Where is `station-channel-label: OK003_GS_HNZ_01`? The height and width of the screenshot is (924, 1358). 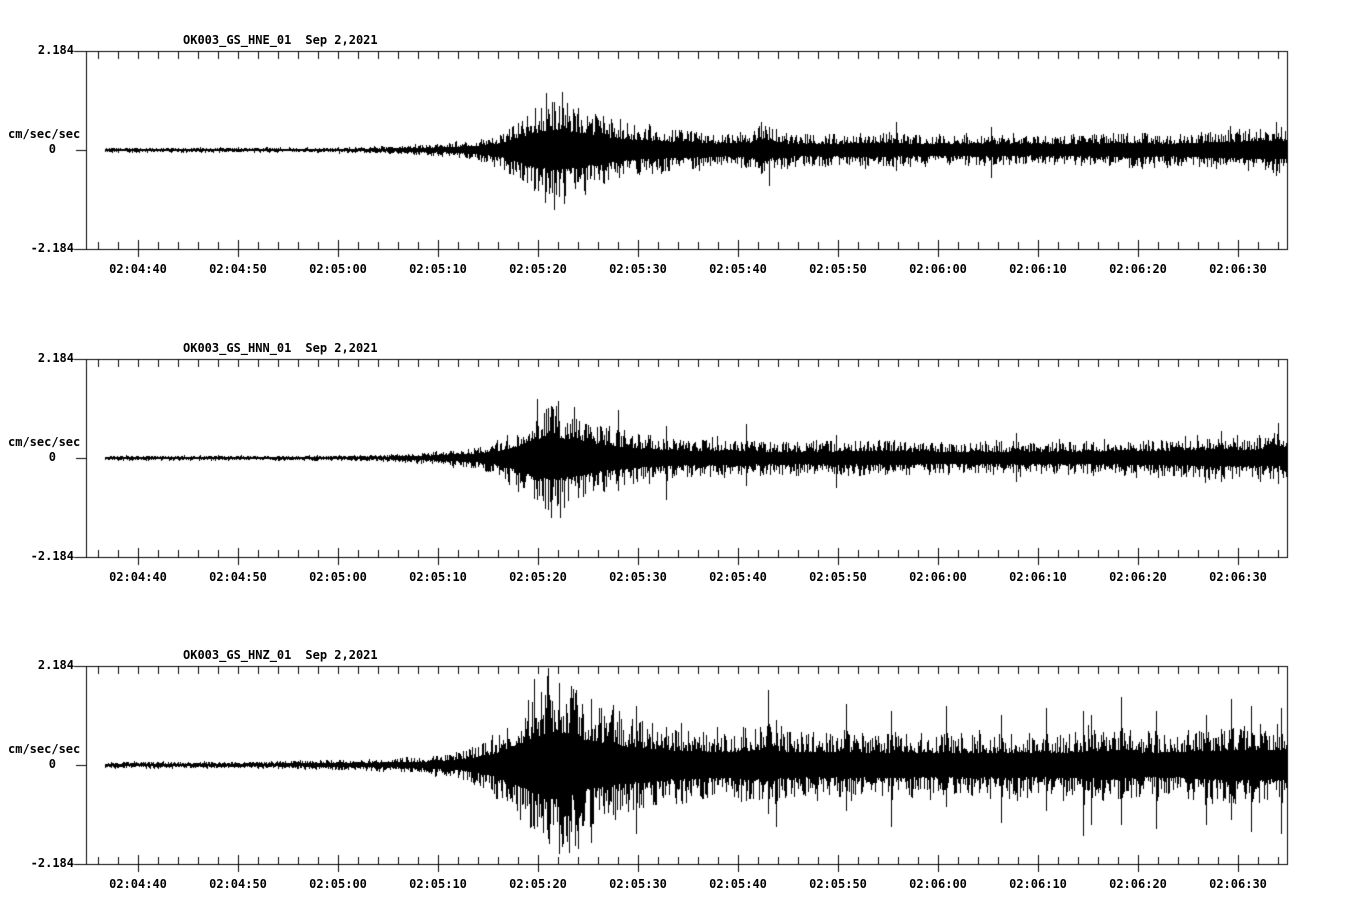 station-channel-label: OK003_GS_HNZ_01 is located at coordinates (237, 655).